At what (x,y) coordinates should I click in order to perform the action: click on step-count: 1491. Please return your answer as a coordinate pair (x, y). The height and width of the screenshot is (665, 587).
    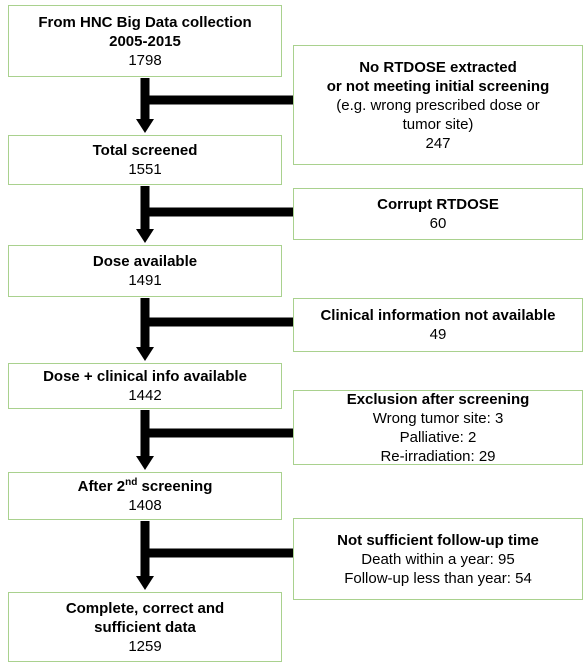
    Looking at the image, I should click on (145, 280).